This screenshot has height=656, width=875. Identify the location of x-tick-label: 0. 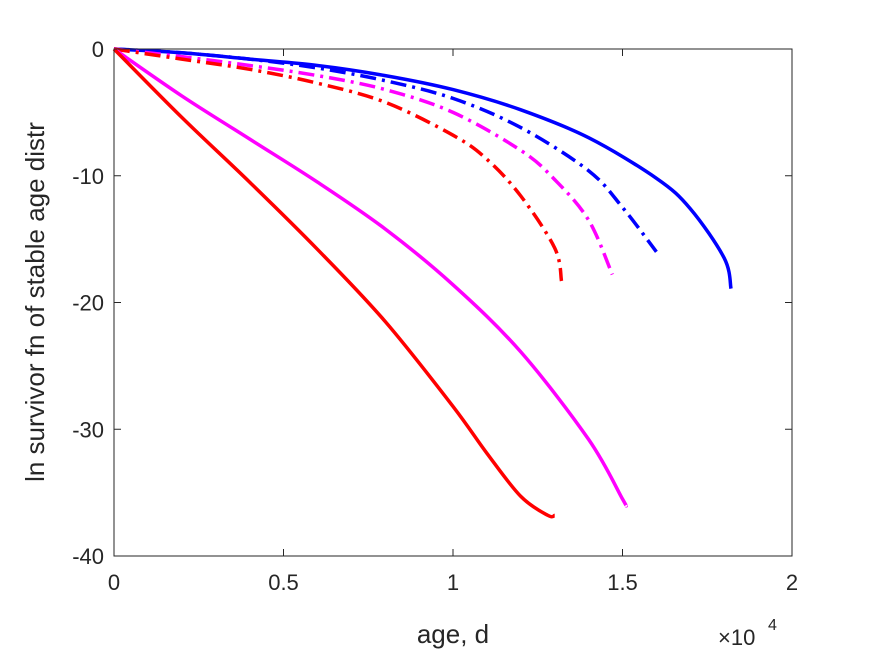
(114, 582).